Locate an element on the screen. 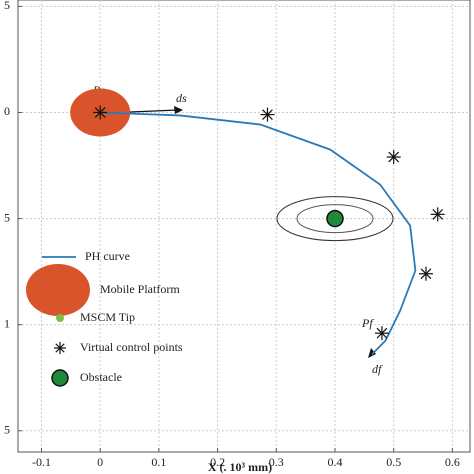  y-tick-label: 1 is located at coordinates (7, 323).